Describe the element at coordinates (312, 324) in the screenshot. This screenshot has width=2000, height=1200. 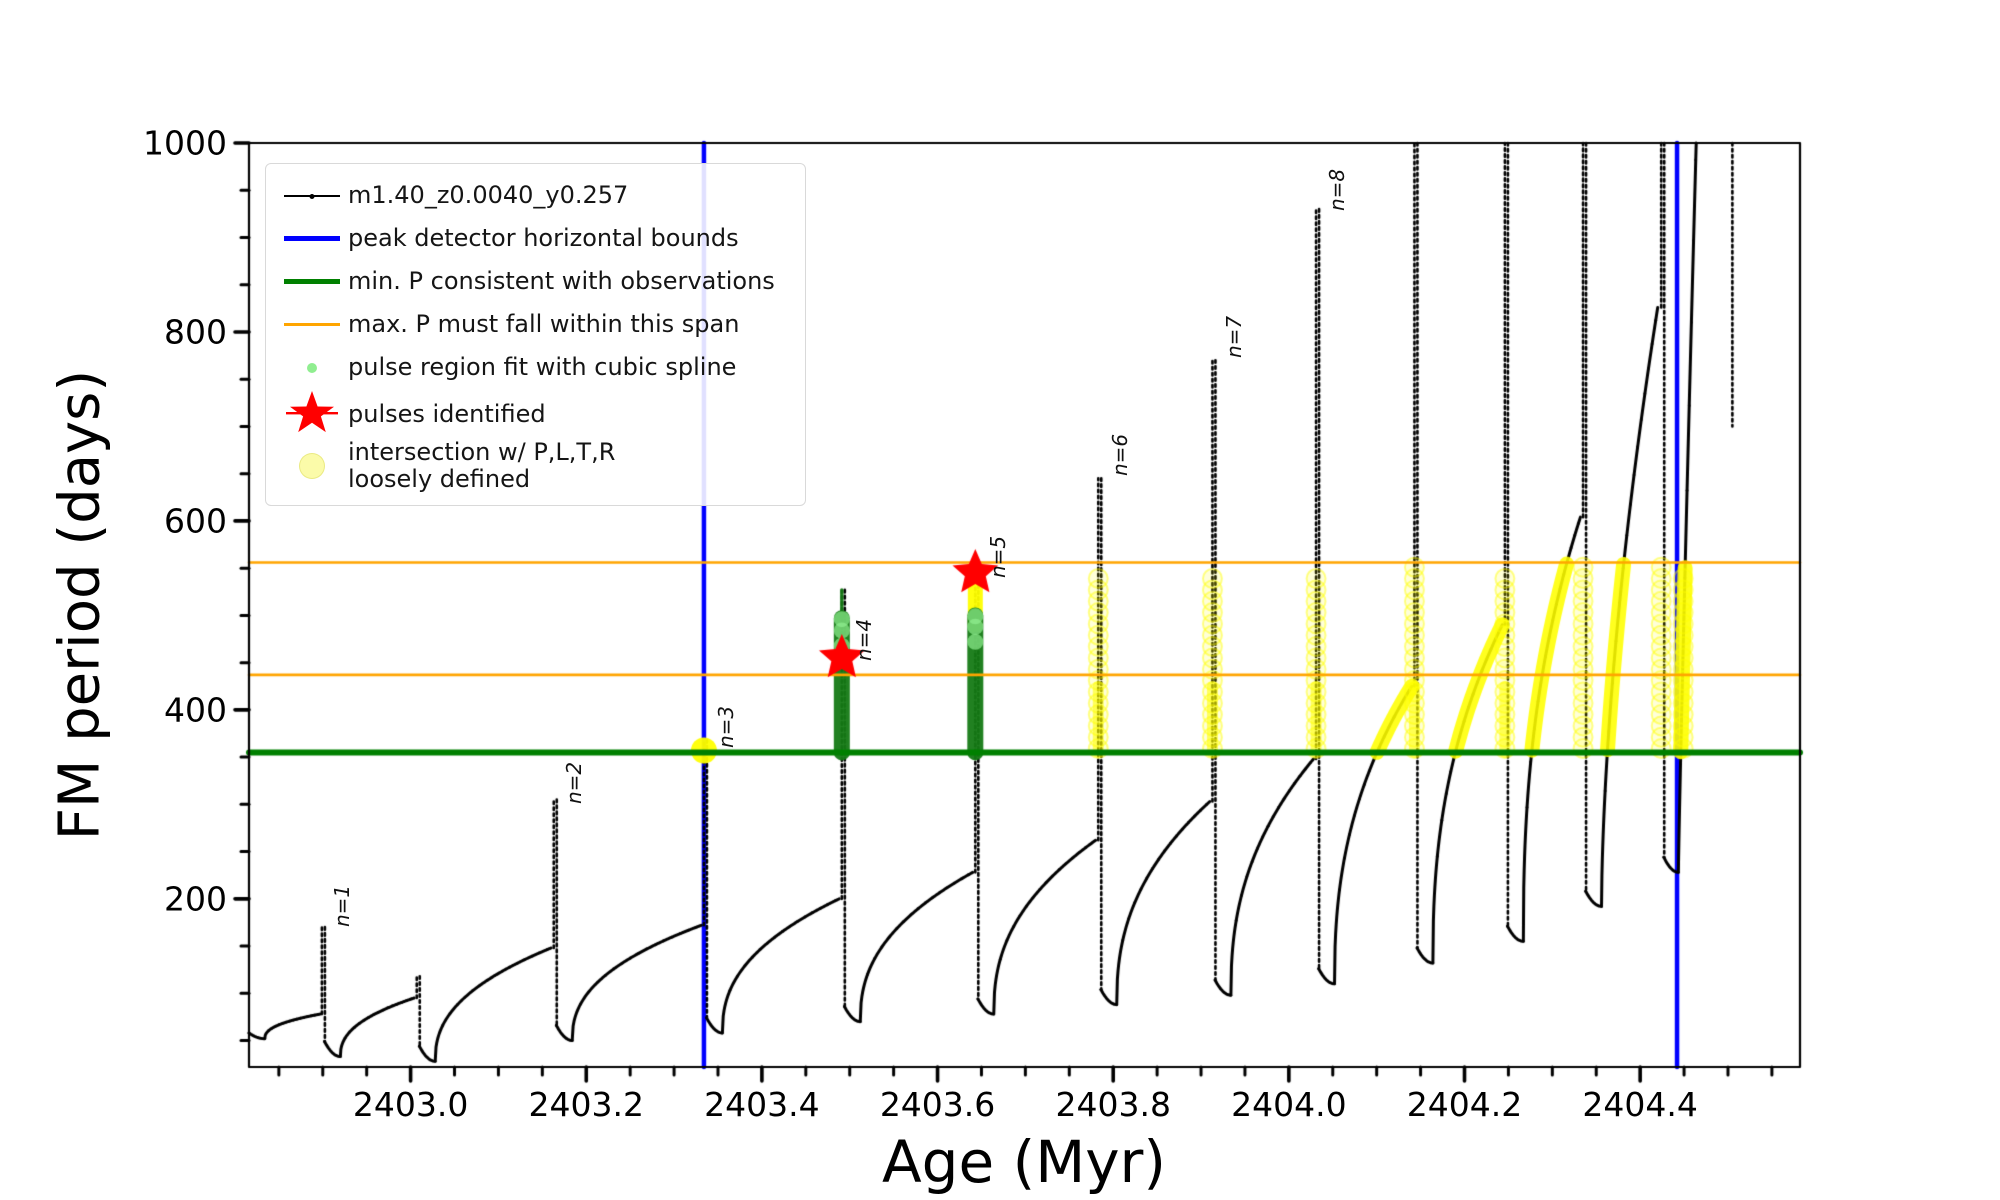
I see `orange-line-icon` at that location.